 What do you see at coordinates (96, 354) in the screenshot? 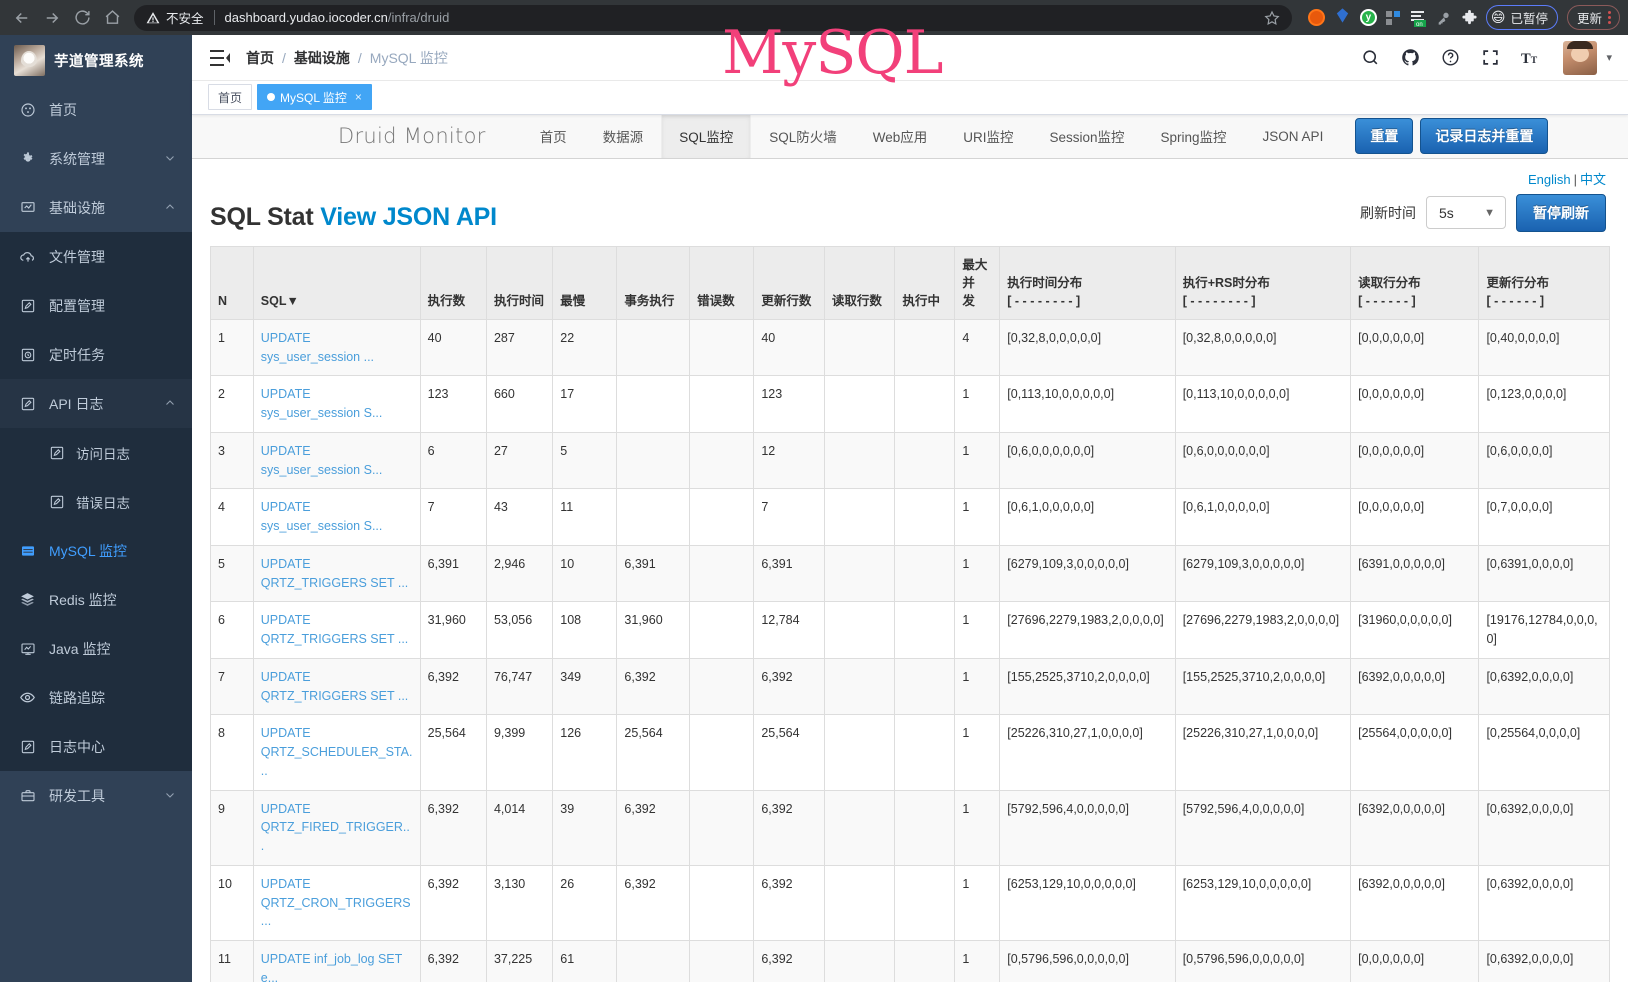
I see `sidebar-item-5: 定时任务` at bounding box center [96, 354].